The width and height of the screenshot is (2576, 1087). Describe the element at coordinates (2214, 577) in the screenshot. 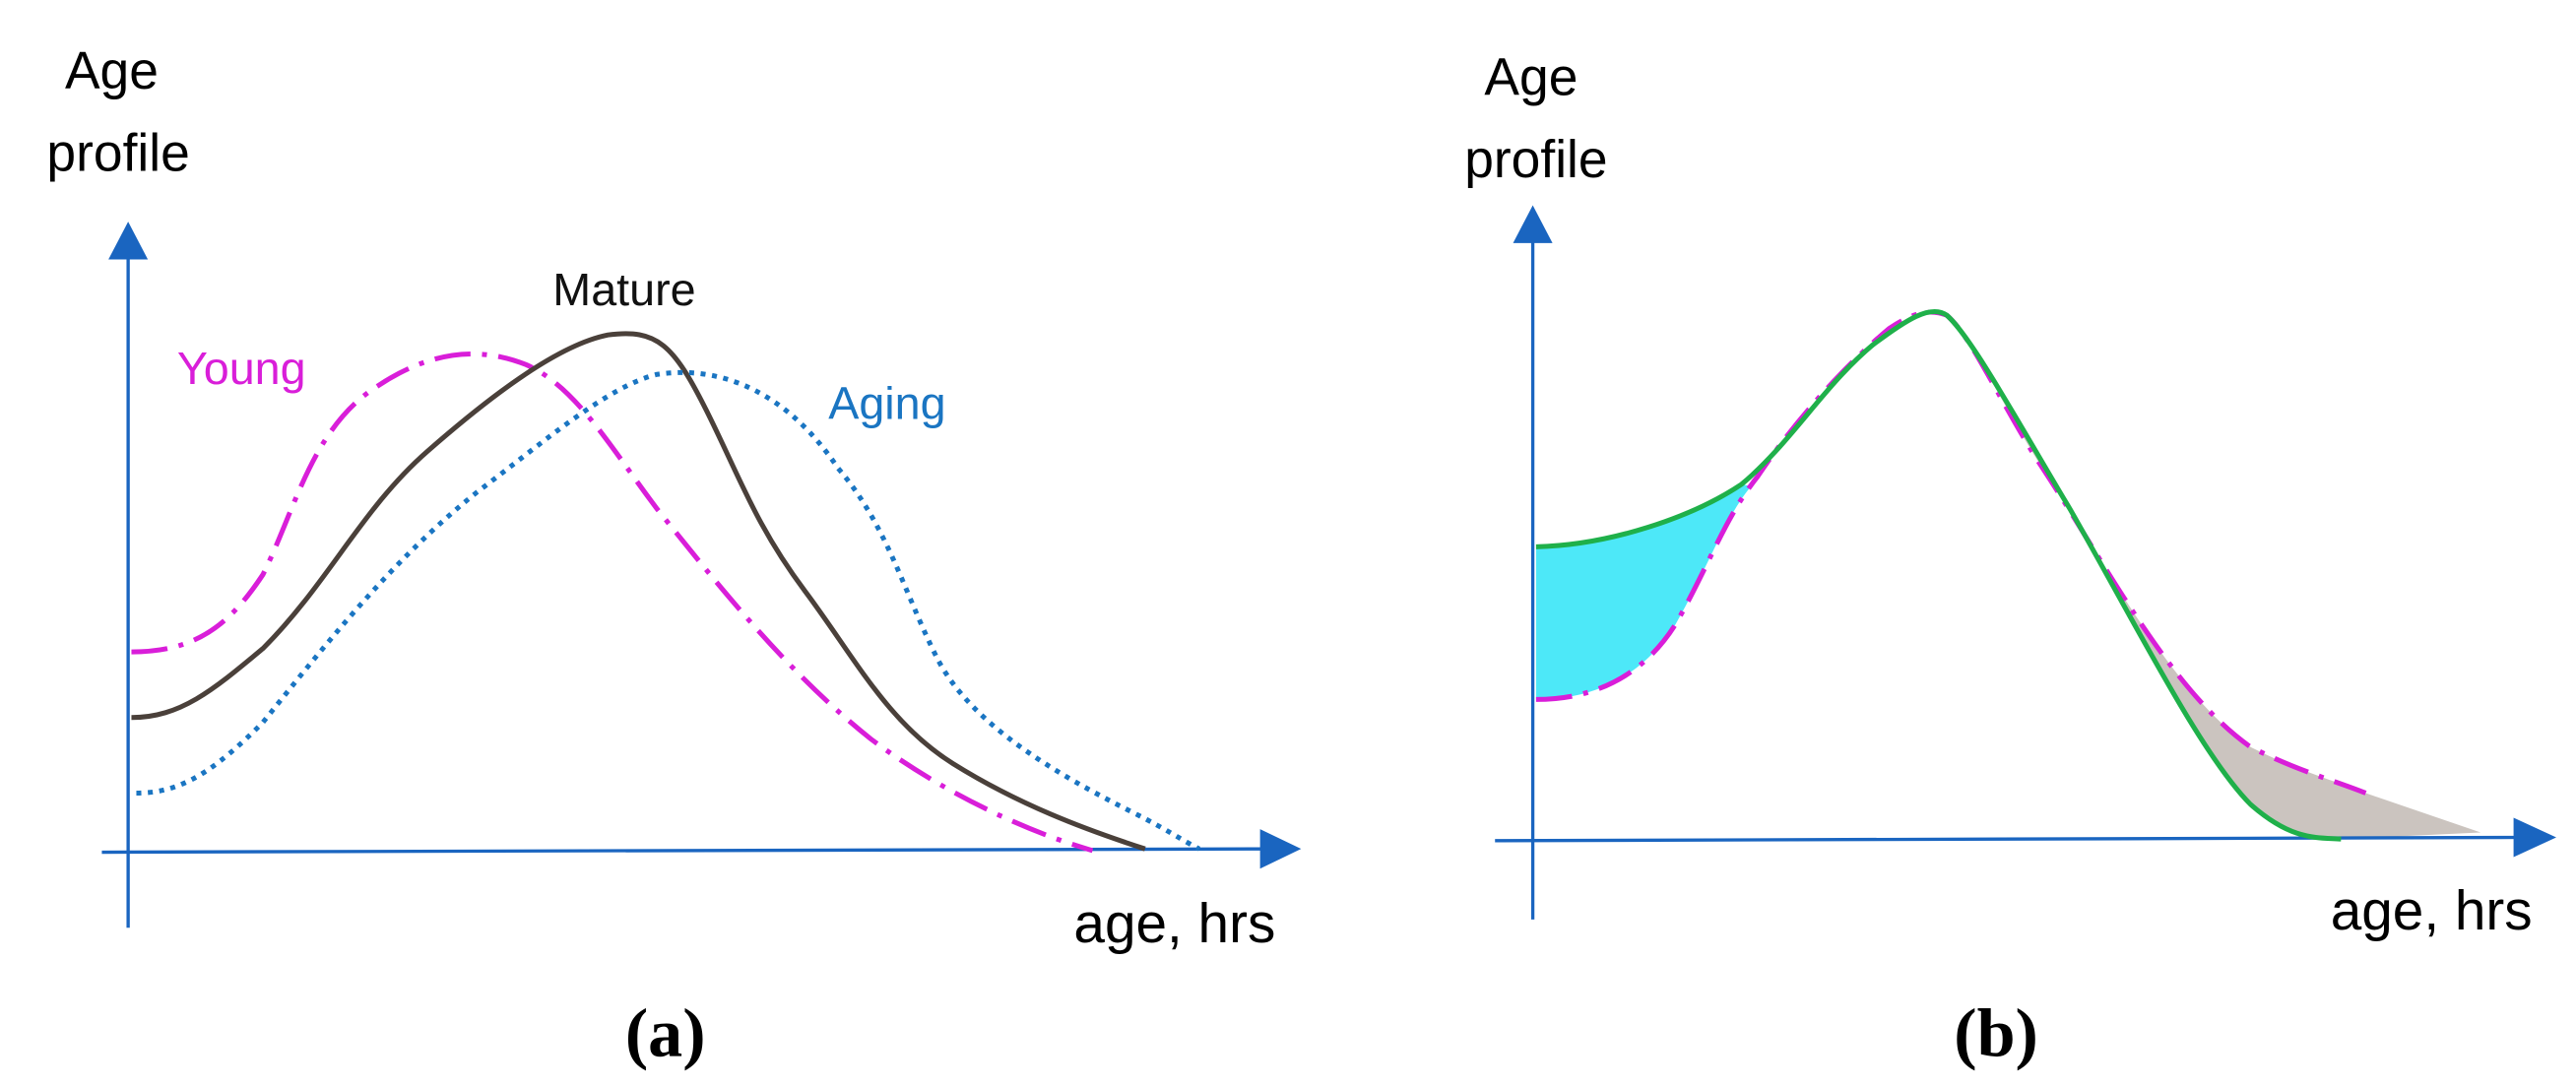

I see `gray-area` at that location.